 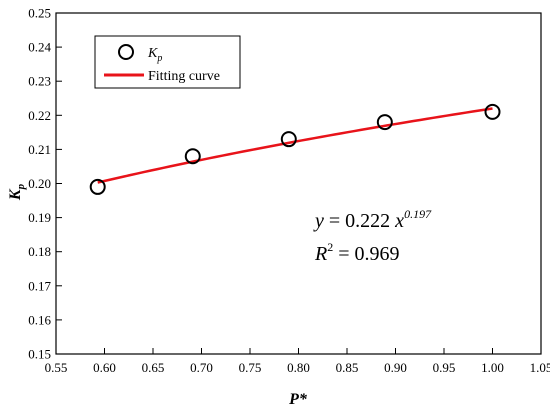 I want to click on y-tick-label: 0.25, so click(x=39, y=13).